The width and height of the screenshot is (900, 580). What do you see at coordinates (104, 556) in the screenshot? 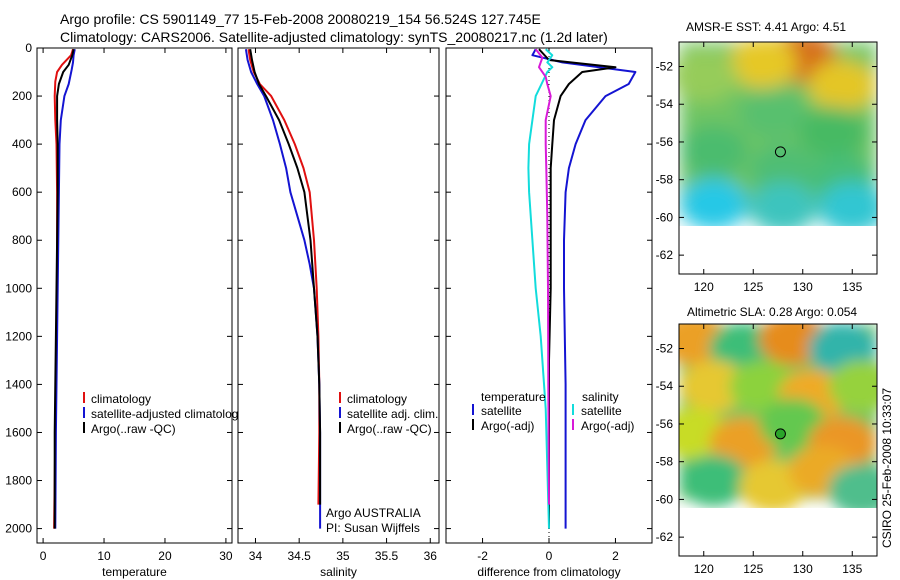
I see `x-tick-label: 10` at bounding box center [104, 556].